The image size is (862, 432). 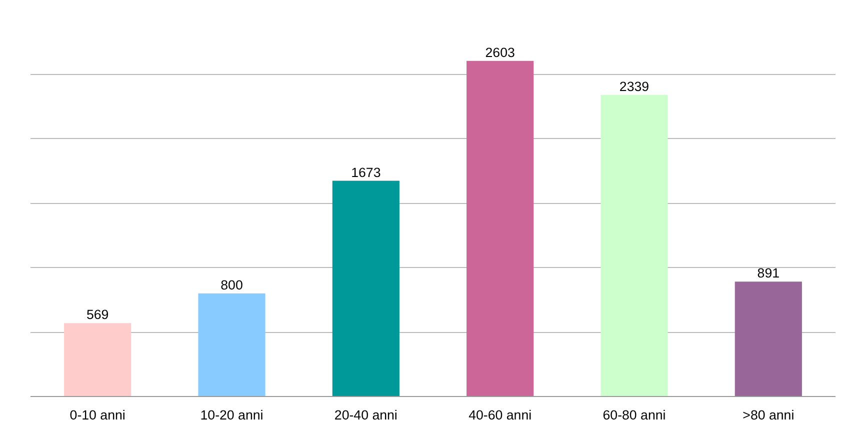 What do you see at coordinates (366, 415) in the screenshot?
I see `x-tick-label: 20-40 anni` at bounding box center [366, 415].